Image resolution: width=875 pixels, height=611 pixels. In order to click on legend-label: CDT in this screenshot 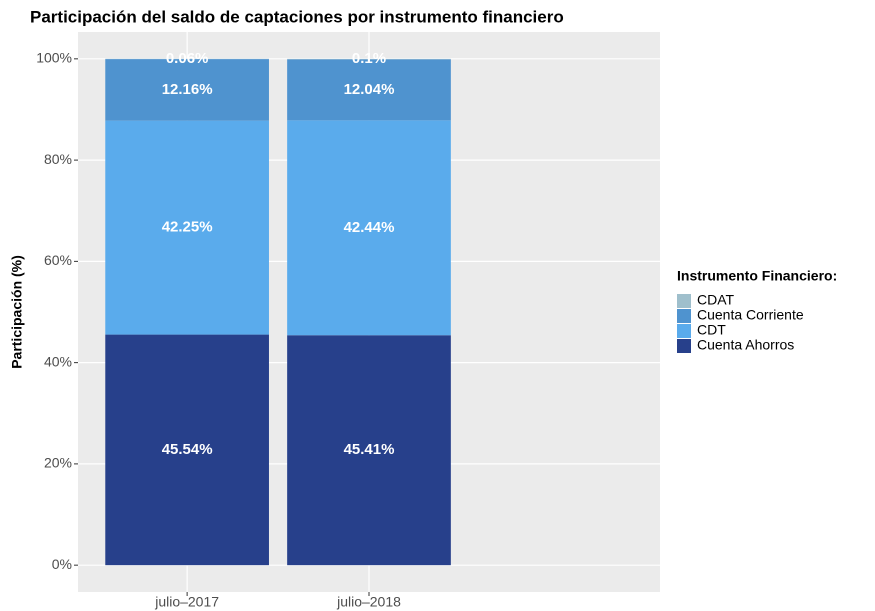, I will do `click(711, 330)`.